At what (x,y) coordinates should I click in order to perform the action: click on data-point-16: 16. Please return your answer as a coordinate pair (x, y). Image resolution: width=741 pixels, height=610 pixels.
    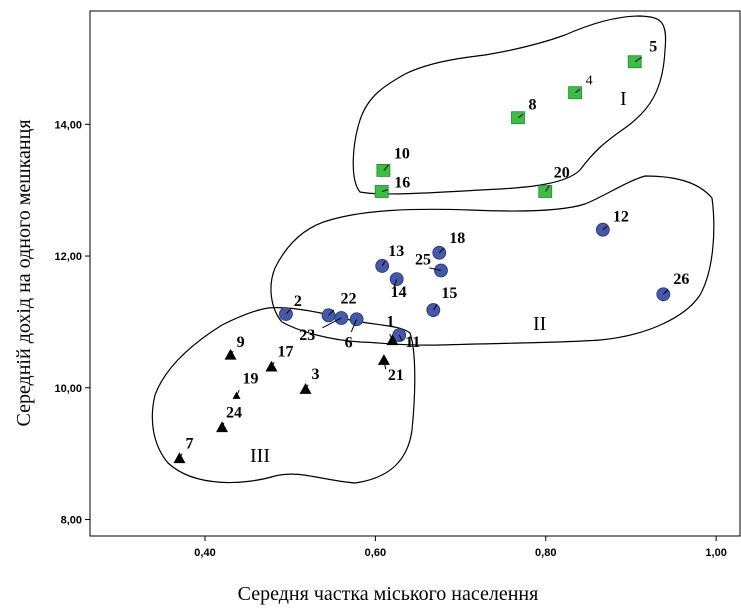
    Looking at the image, I should click on (392, 186).